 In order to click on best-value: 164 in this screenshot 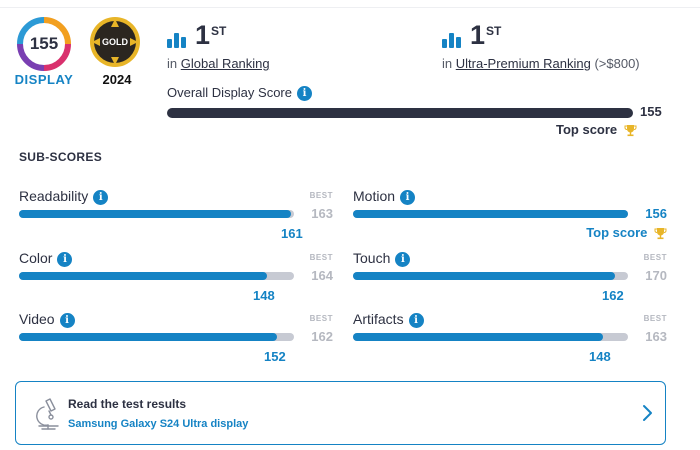, I will do `click(322, 275)`.